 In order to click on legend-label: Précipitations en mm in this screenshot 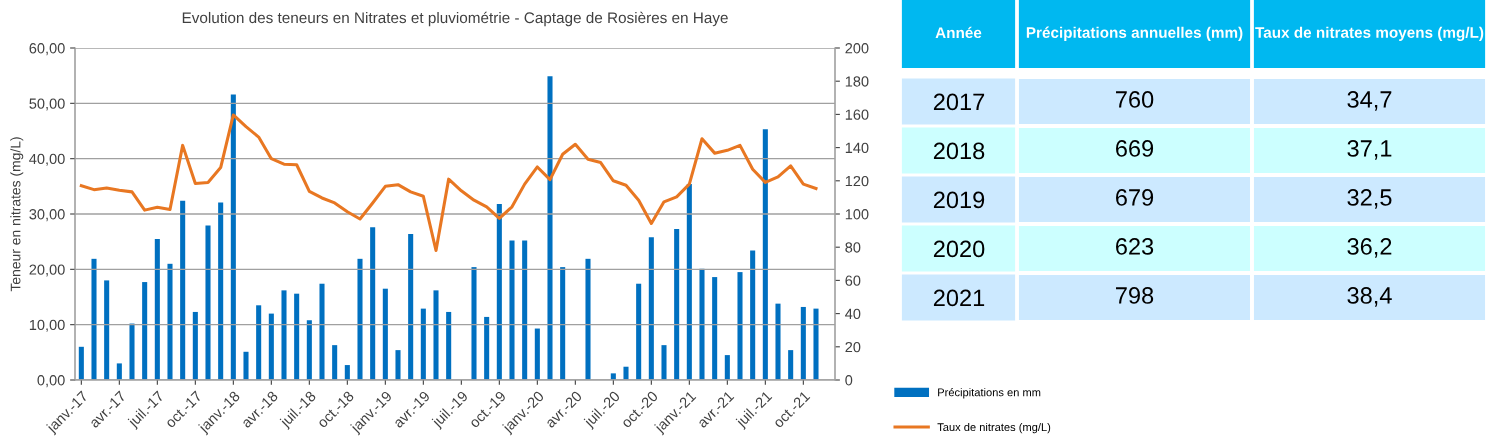, I will do `click(989, 393)`.